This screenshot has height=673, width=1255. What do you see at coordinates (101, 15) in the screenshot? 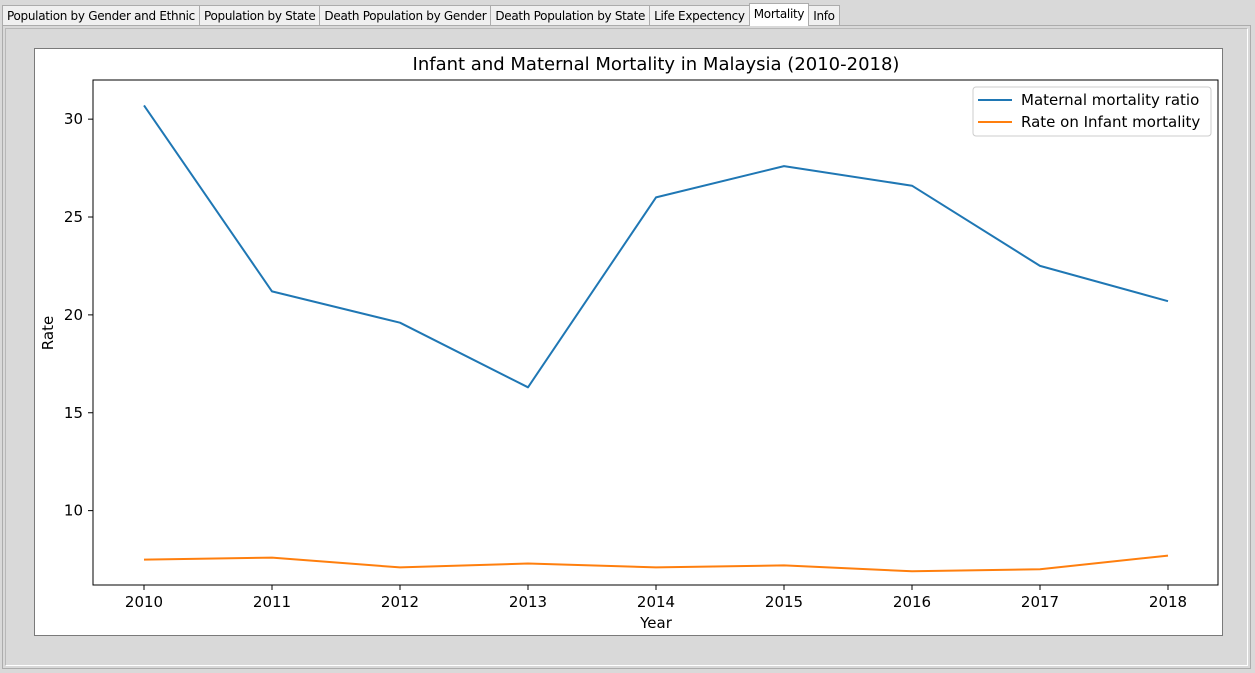
I see `tab-population-by-gender-and-ethnic: Population by Gender and Ethnic` at bounding box center [101, 15].